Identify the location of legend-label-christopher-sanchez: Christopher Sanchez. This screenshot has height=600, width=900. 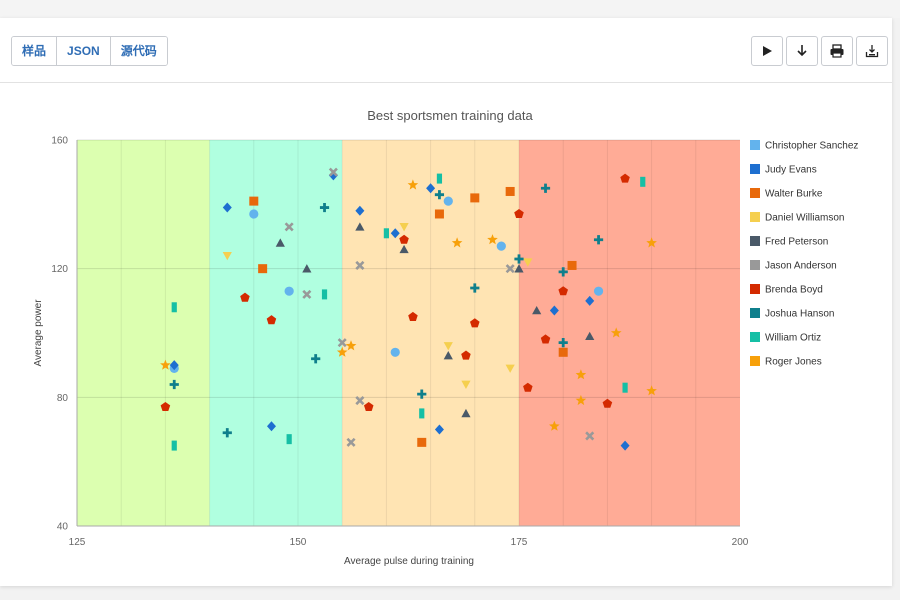
(811, 146).